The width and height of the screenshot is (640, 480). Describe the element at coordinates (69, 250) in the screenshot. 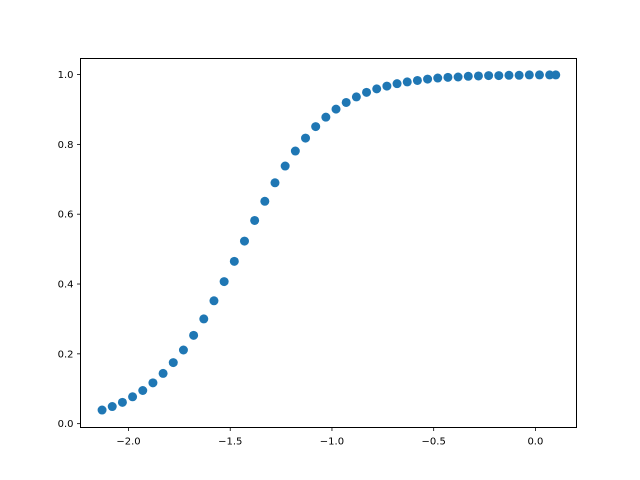

I see `y-axis: 0.0 0.2 0.4 0.6 0.8 1.0` at that location.